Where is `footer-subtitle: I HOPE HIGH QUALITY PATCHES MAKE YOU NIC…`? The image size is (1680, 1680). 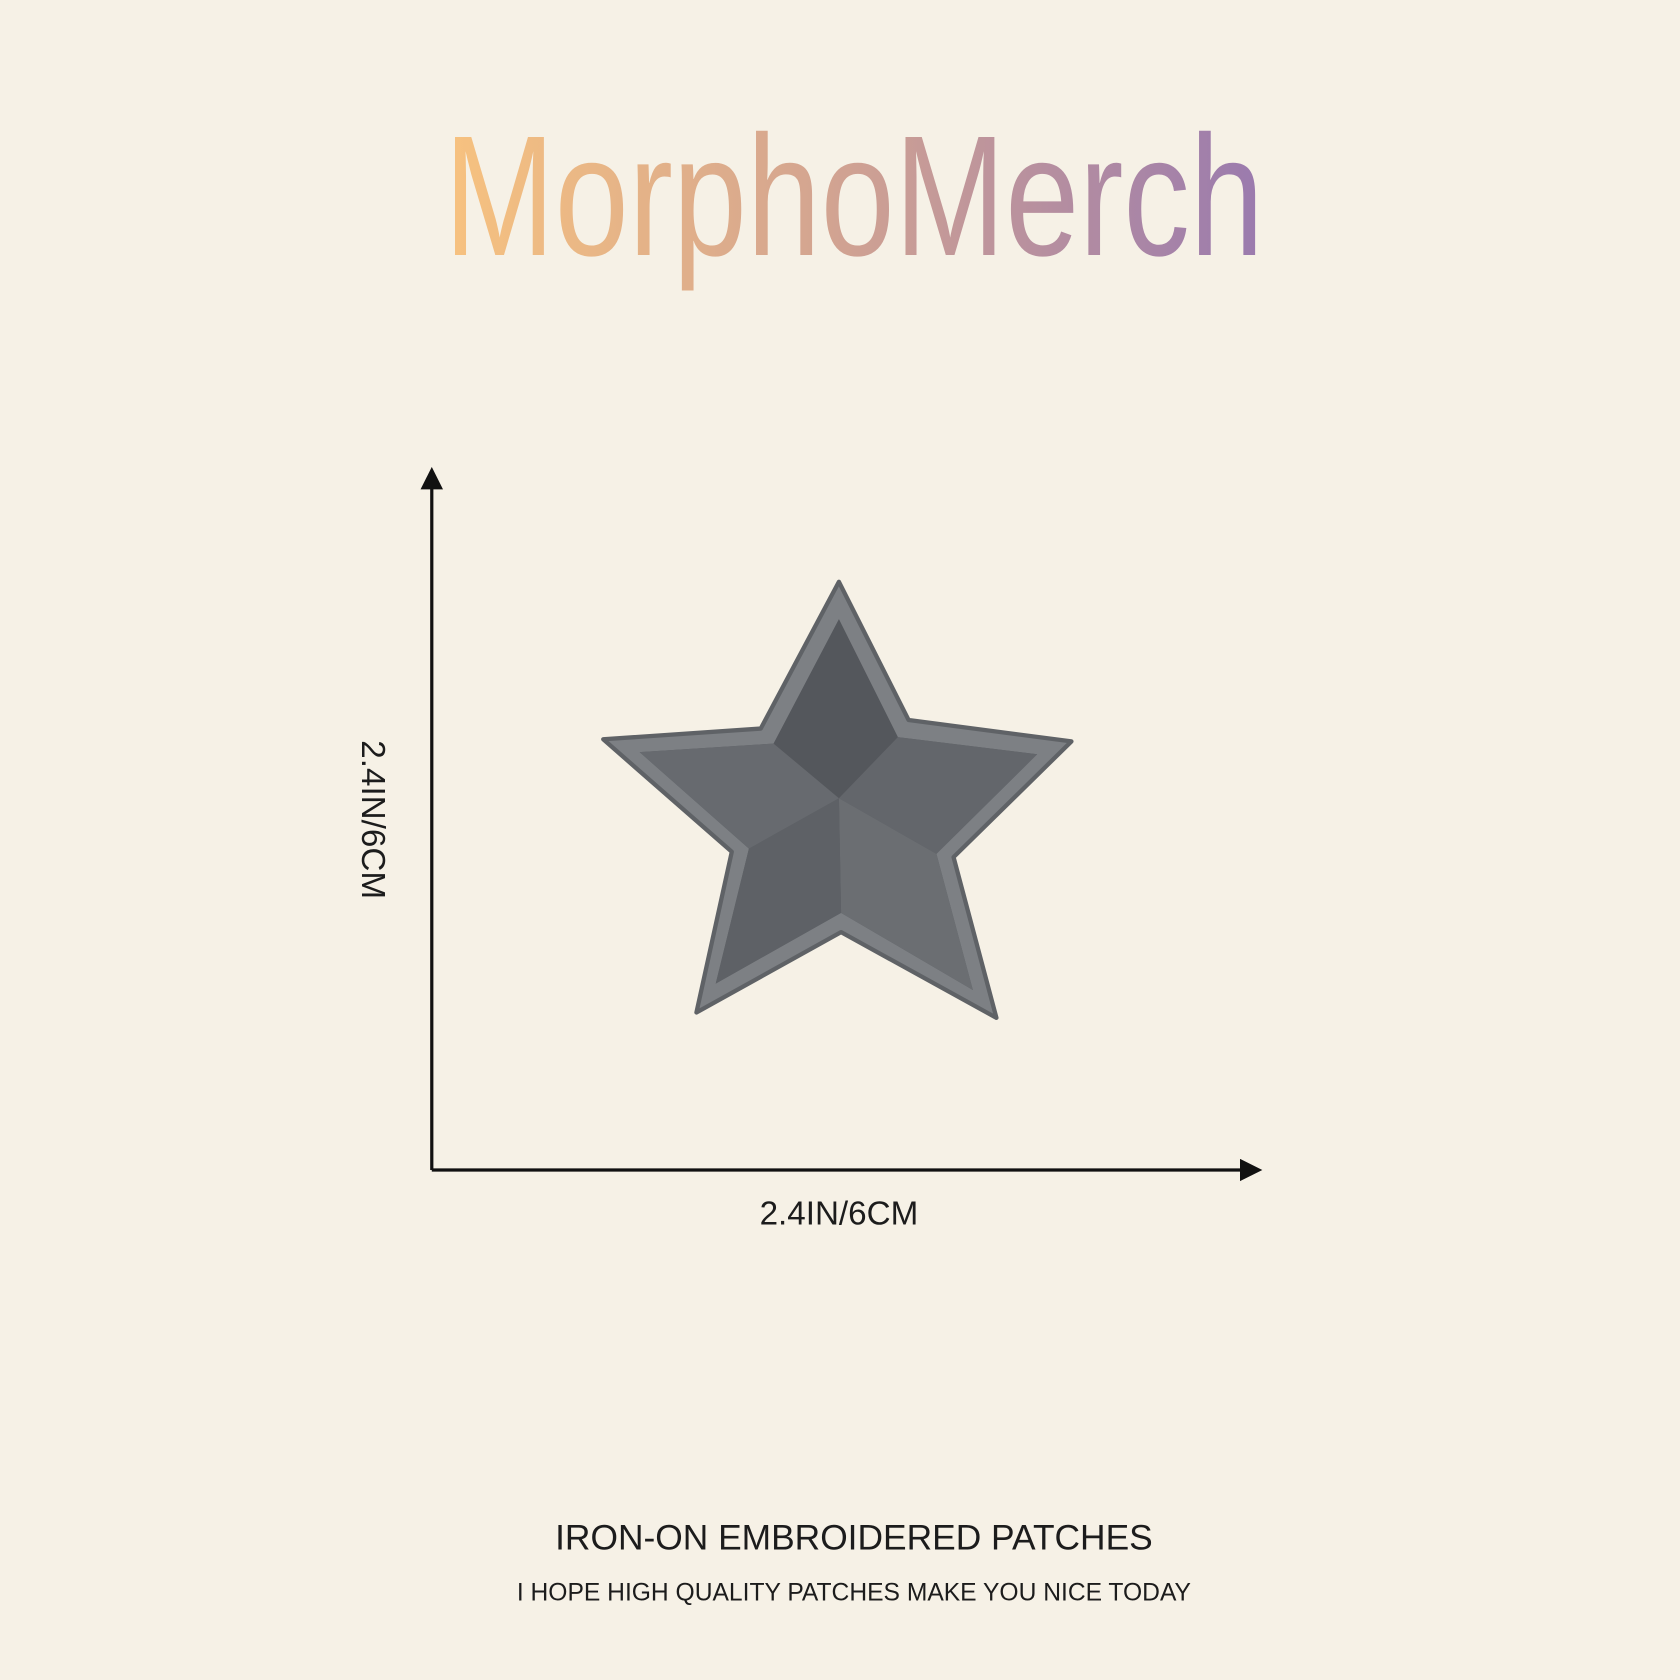
footer-subtitle: I HOPE HIGH QUALITY PATCHES MAKE YOU NIC… is located at coordinates (854, 1593).